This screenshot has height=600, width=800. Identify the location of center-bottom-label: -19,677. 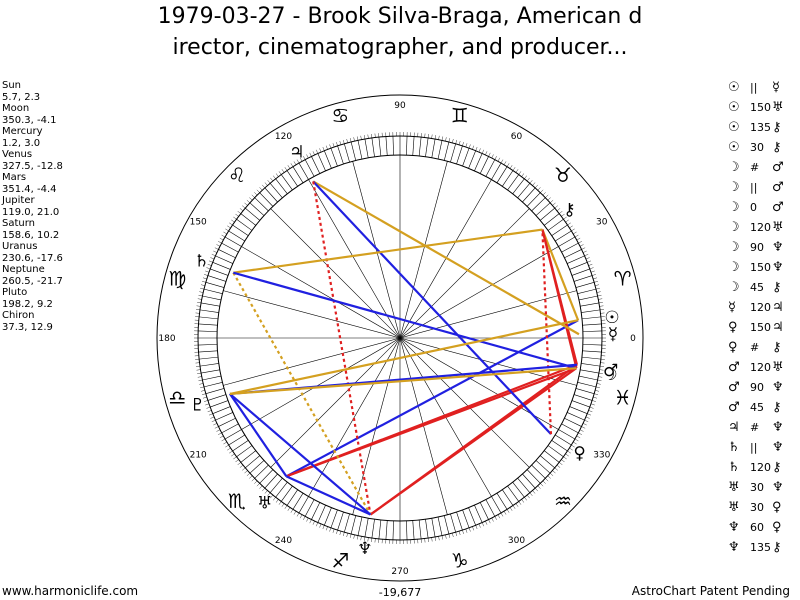
(400, 592).